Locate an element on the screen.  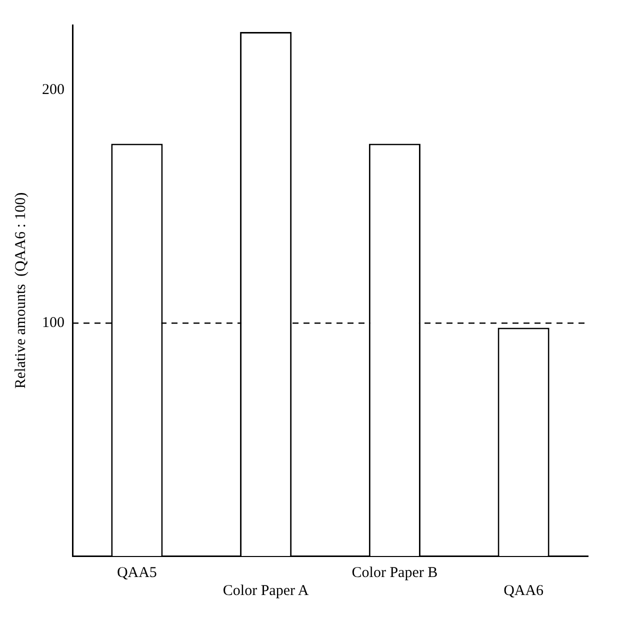
x-tick-label: Color Paper B is located at coordinates (395, 572).